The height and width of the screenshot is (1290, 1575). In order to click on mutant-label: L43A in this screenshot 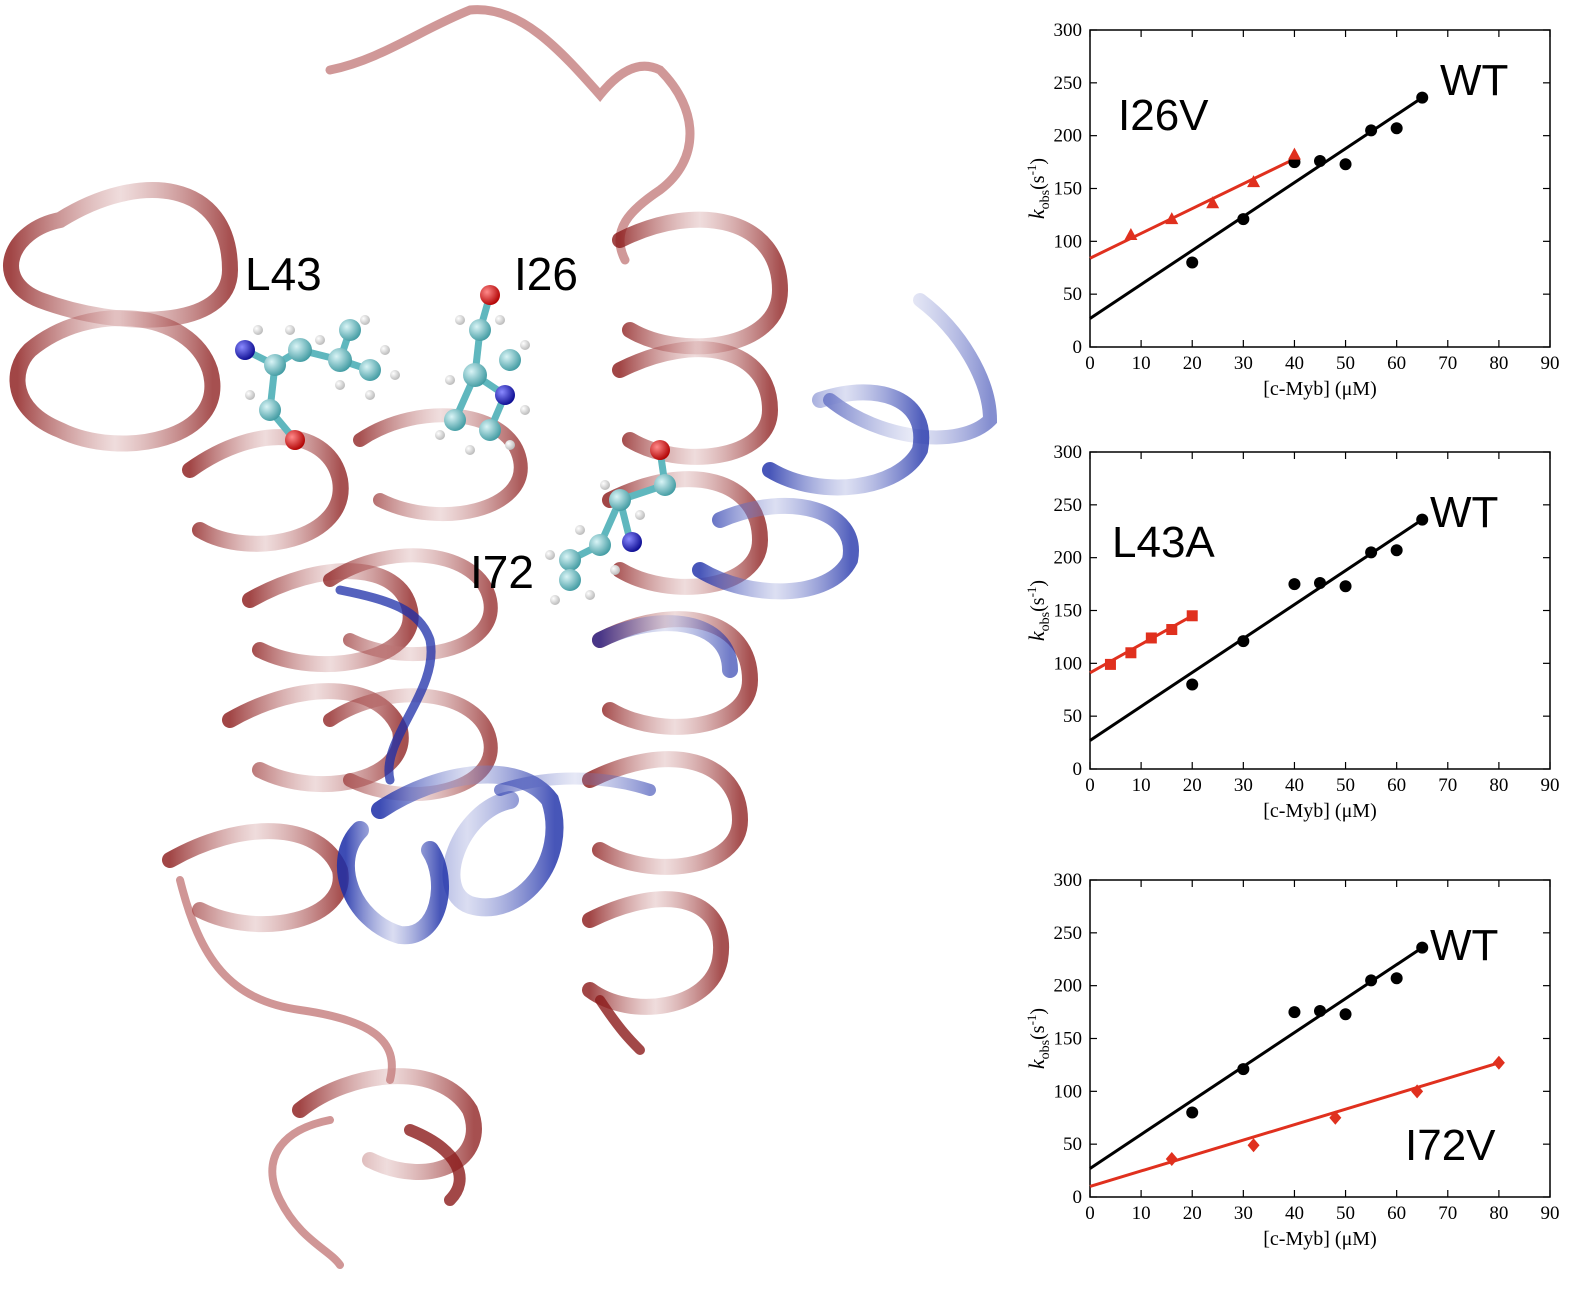, I will do `click(1163, 542)`.